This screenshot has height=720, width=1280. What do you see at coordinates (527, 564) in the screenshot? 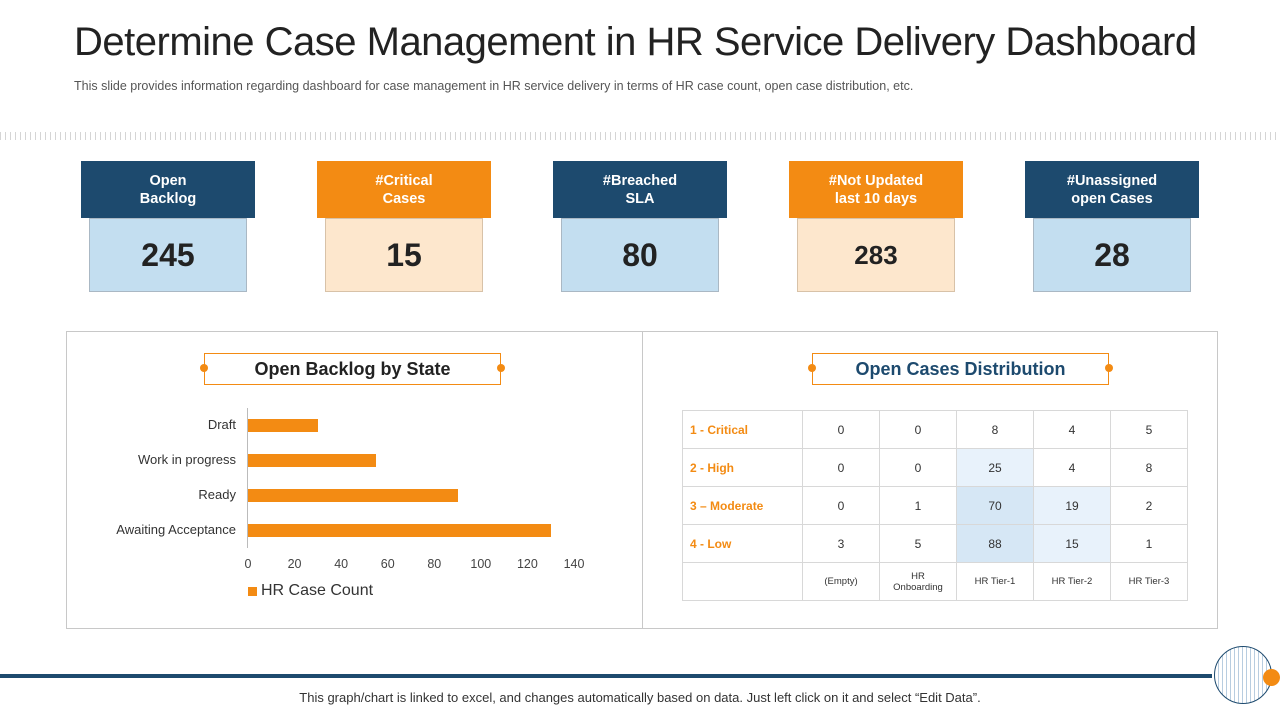
I see `x-tick-label: 120` at bounding box center [527, 564].